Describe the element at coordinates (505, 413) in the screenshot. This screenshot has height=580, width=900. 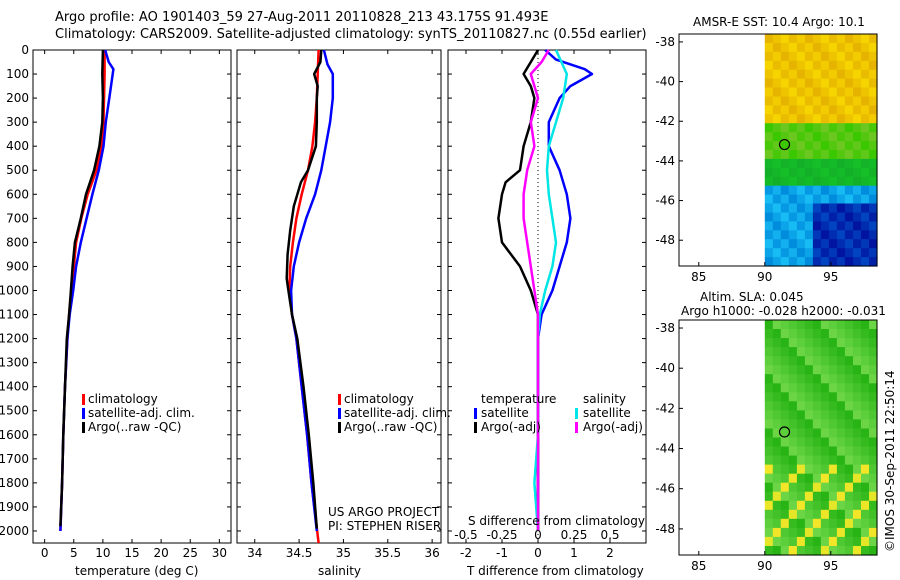
I see `diff-legend-temp-sat: satellite` at that location.